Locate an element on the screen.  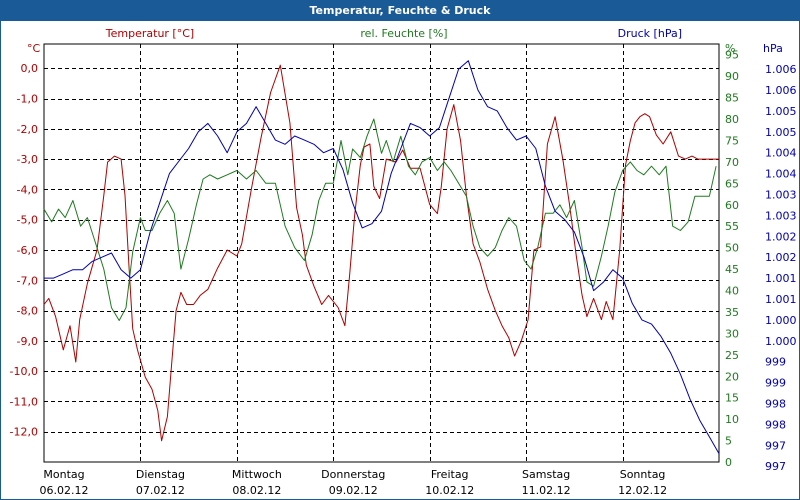
hum-tick-label: 55 is located at coordinates (732, 226).